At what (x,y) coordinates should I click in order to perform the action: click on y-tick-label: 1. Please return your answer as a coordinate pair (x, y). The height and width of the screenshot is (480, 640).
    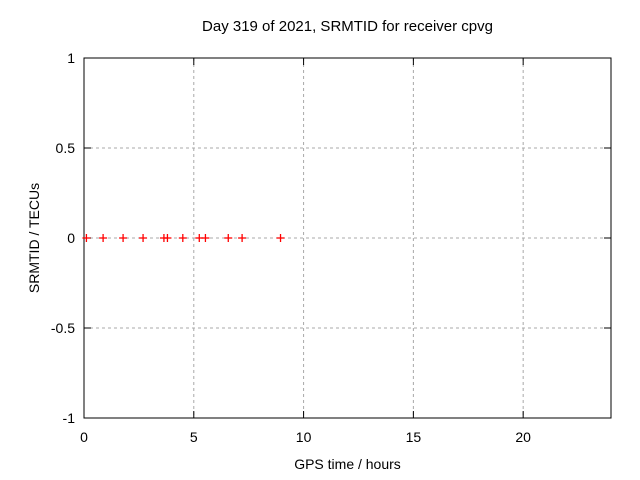
    Looking at the image, I should click on (71, 58).